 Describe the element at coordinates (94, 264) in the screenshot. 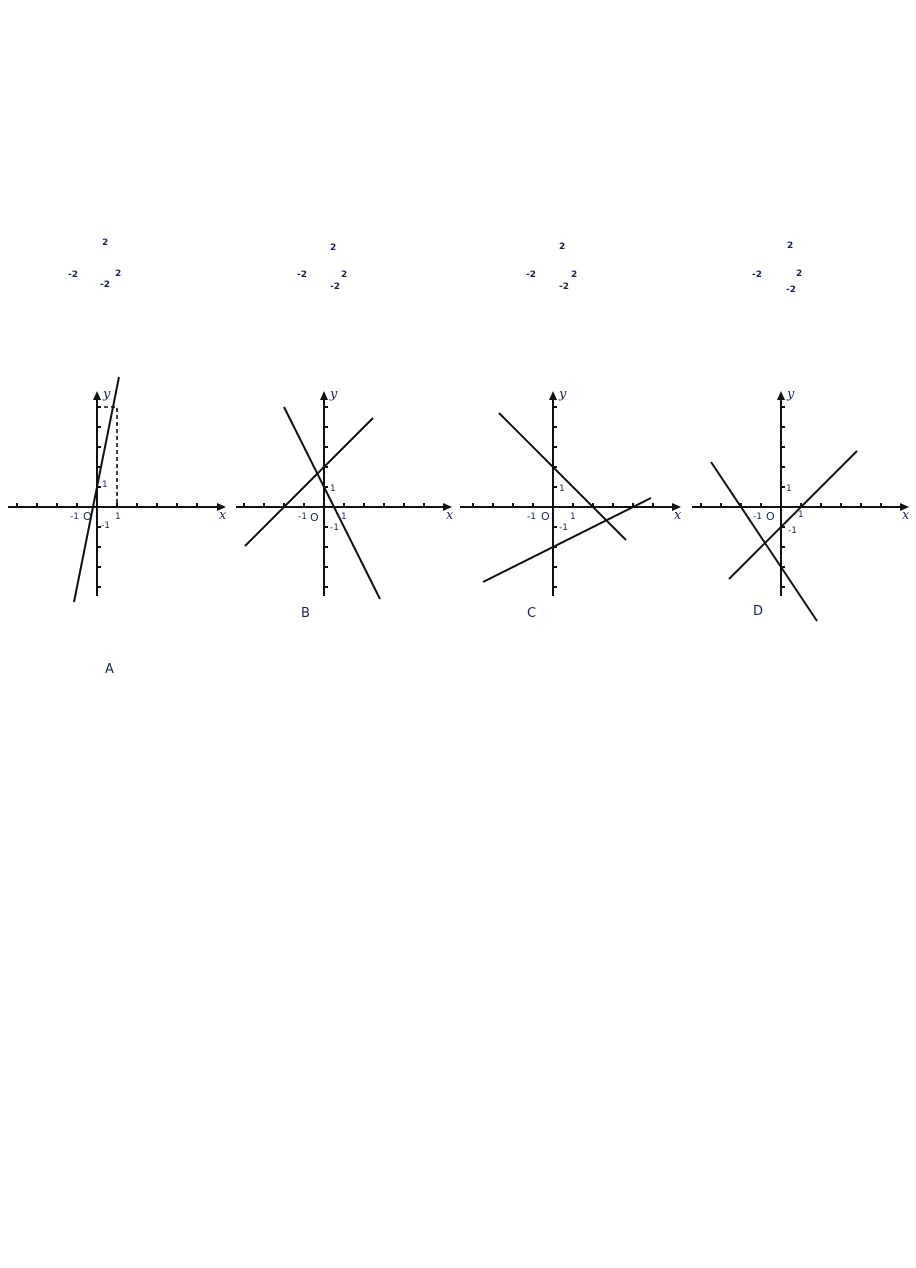

I see `stray-labels-1: 2 -2 2 -2` at that location.